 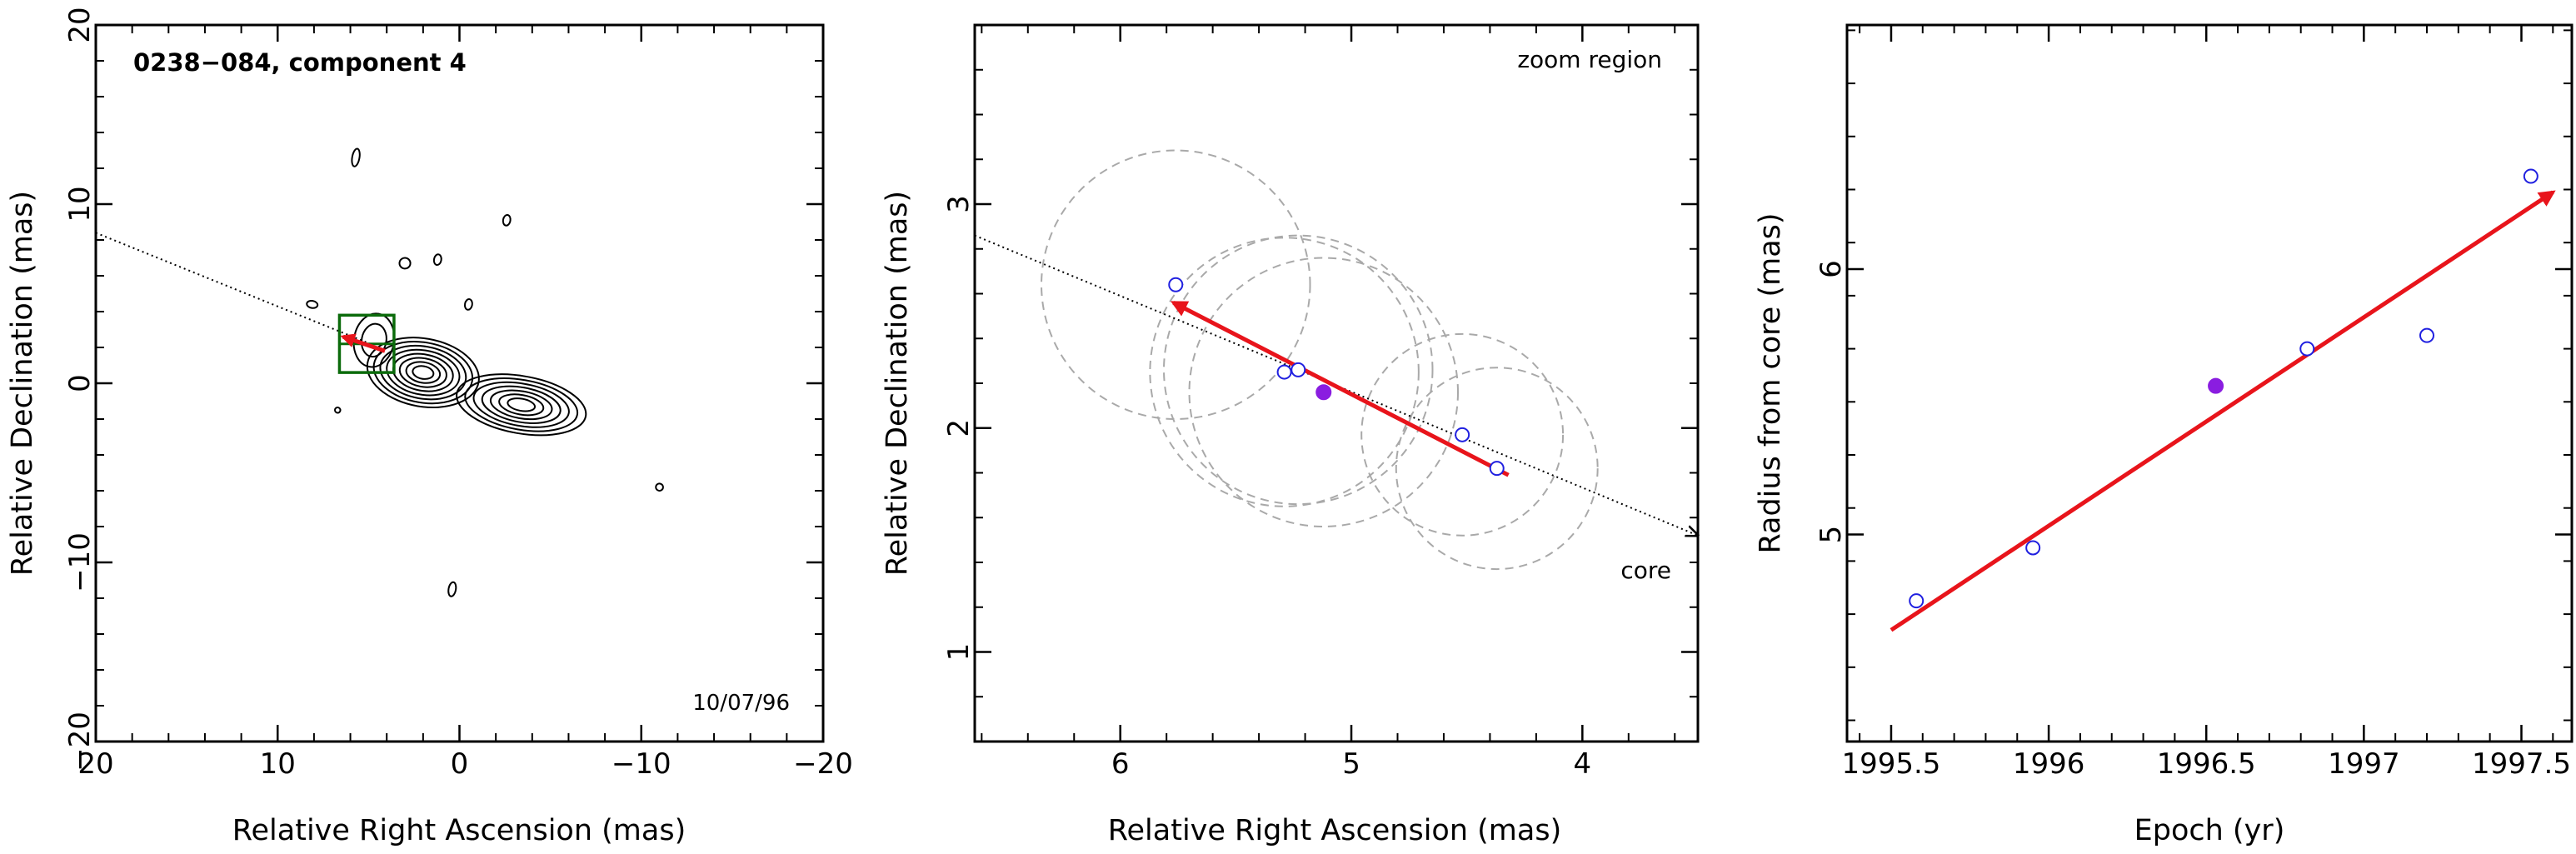 I want to click on y-tick-label: 10, so click(x=80, y=204).